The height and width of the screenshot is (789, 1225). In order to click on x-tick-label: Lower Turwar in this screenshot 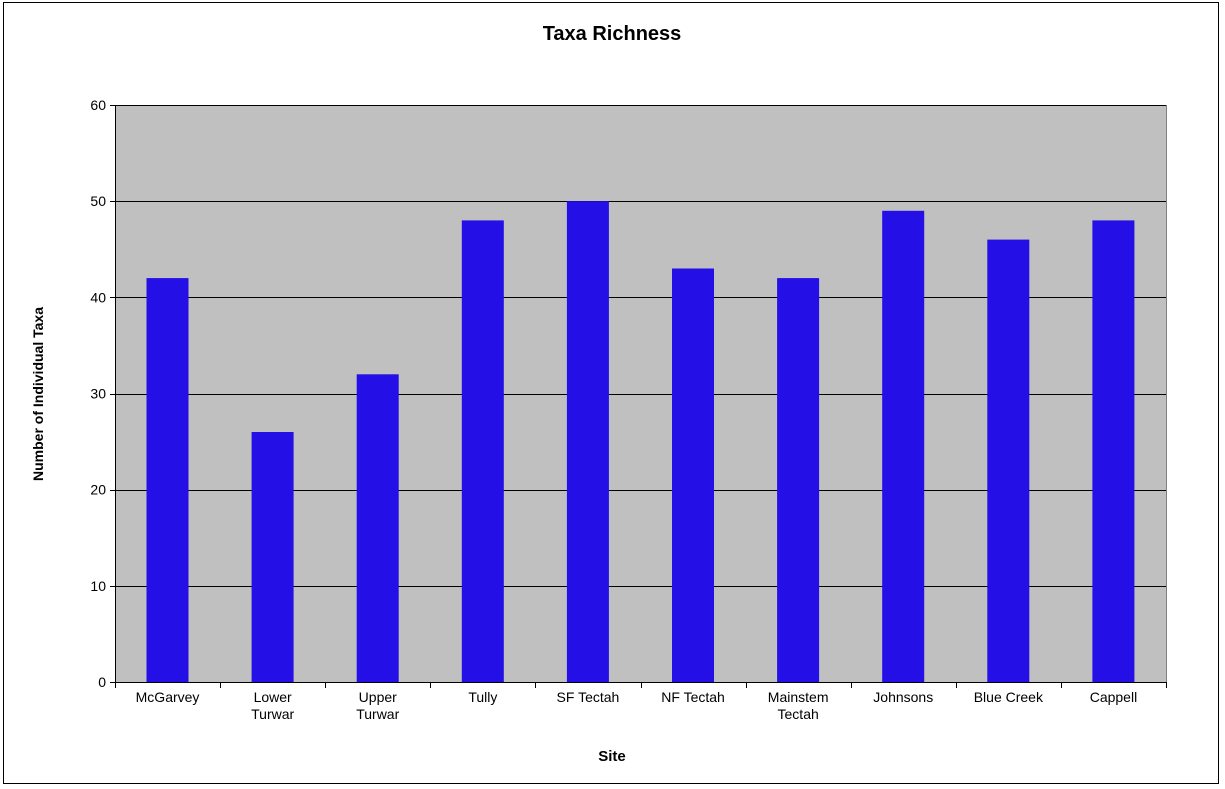, I will do `click(272, 705)`.